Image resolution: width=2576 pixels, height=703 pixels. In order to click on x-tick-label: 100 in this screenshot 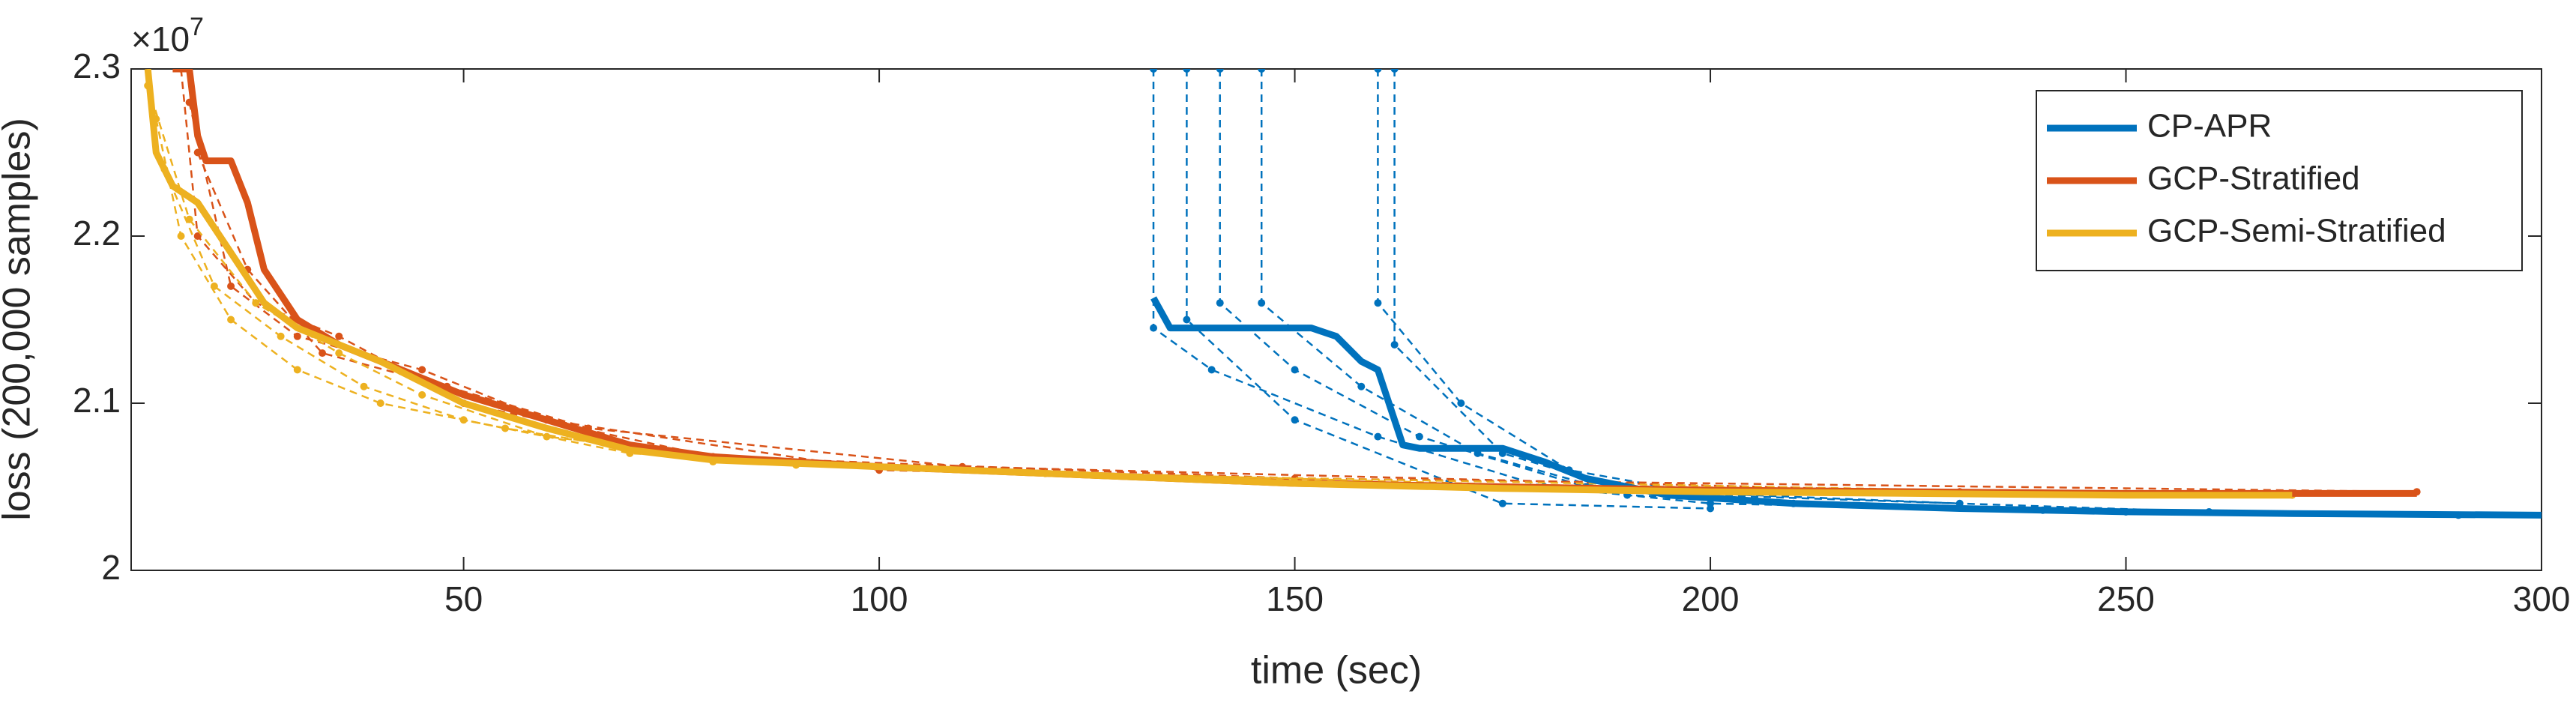, I will do `click(880, 598)`.